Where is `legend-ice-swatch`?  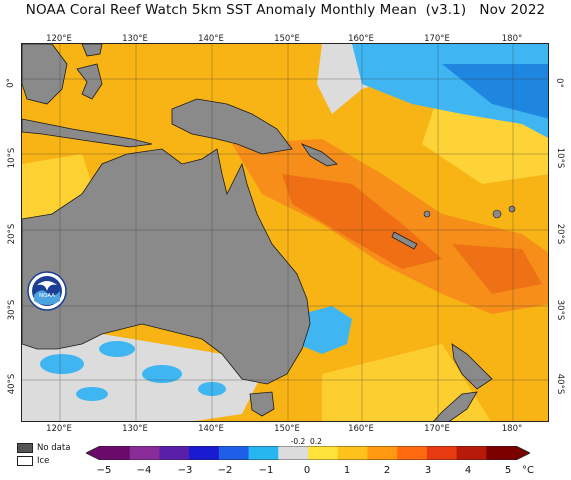
legend-ice-swatch is located at coordinates (25, 461).